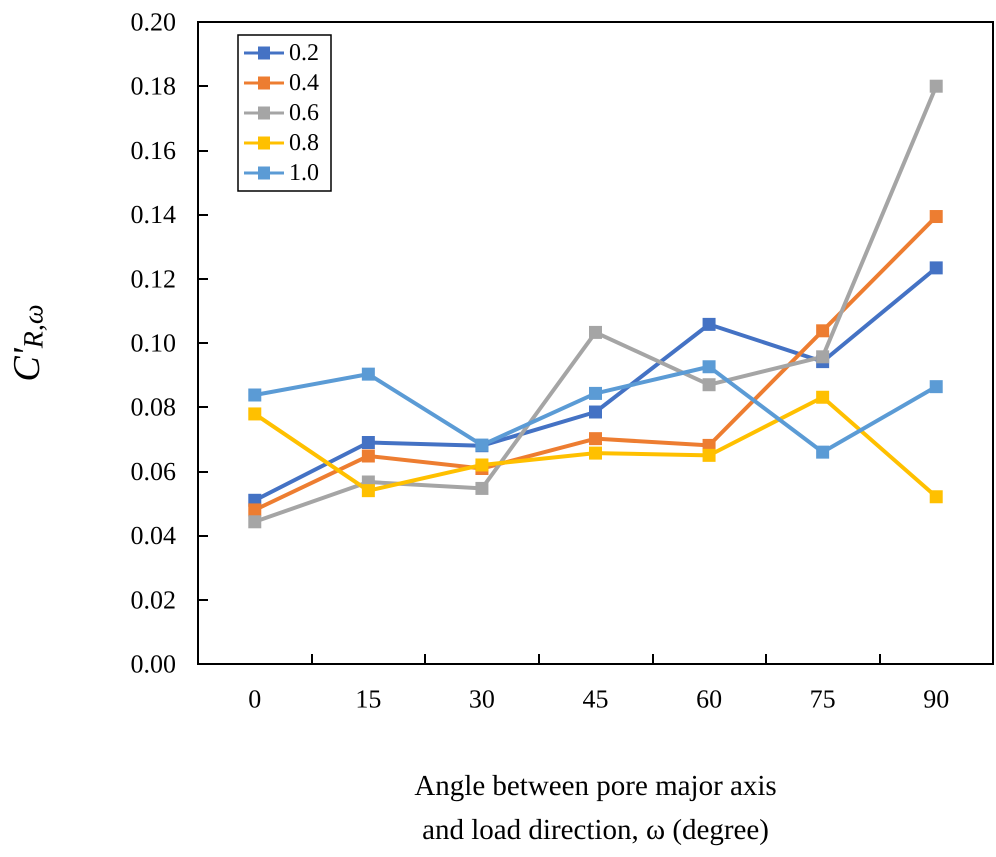 The height and width of the screenshot is (857, 996). I want to click on x-tick-label: 90, so click(936, 699).